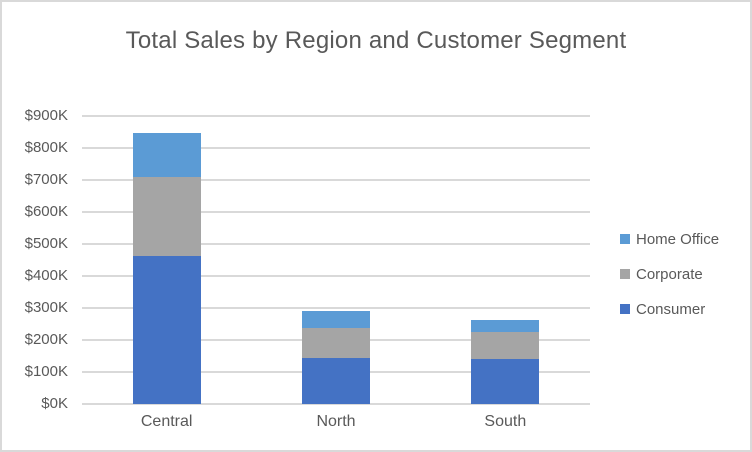 The image size is (752, 452). I want to click on legend-label: Corporate, so click(669, 274).